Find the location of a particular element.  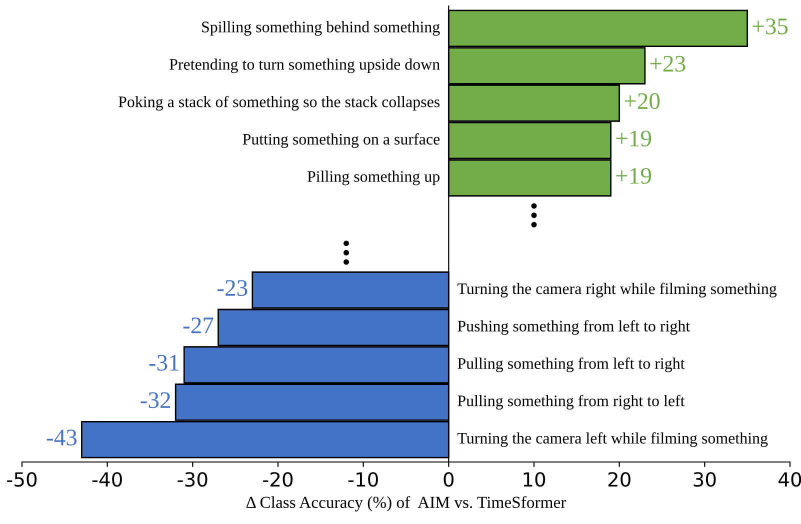

x-tick-label: 30 is located at coordinates (705, 479).